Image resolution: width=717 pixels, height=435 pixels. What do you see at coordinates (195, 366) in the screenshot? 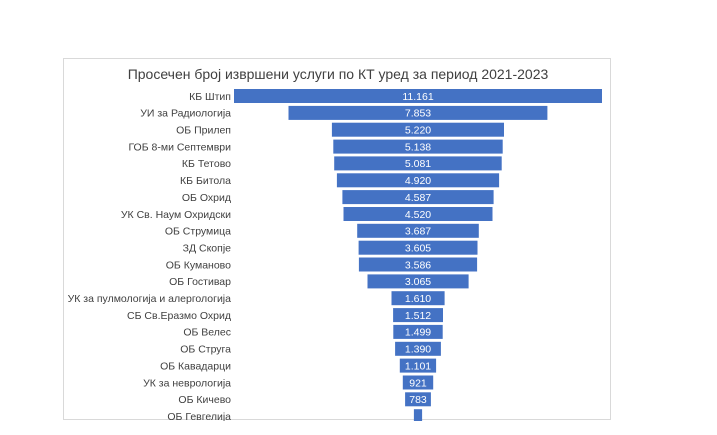
I see `category-label-16: ОБ Кавадарци` at bounding box center [195, 366].